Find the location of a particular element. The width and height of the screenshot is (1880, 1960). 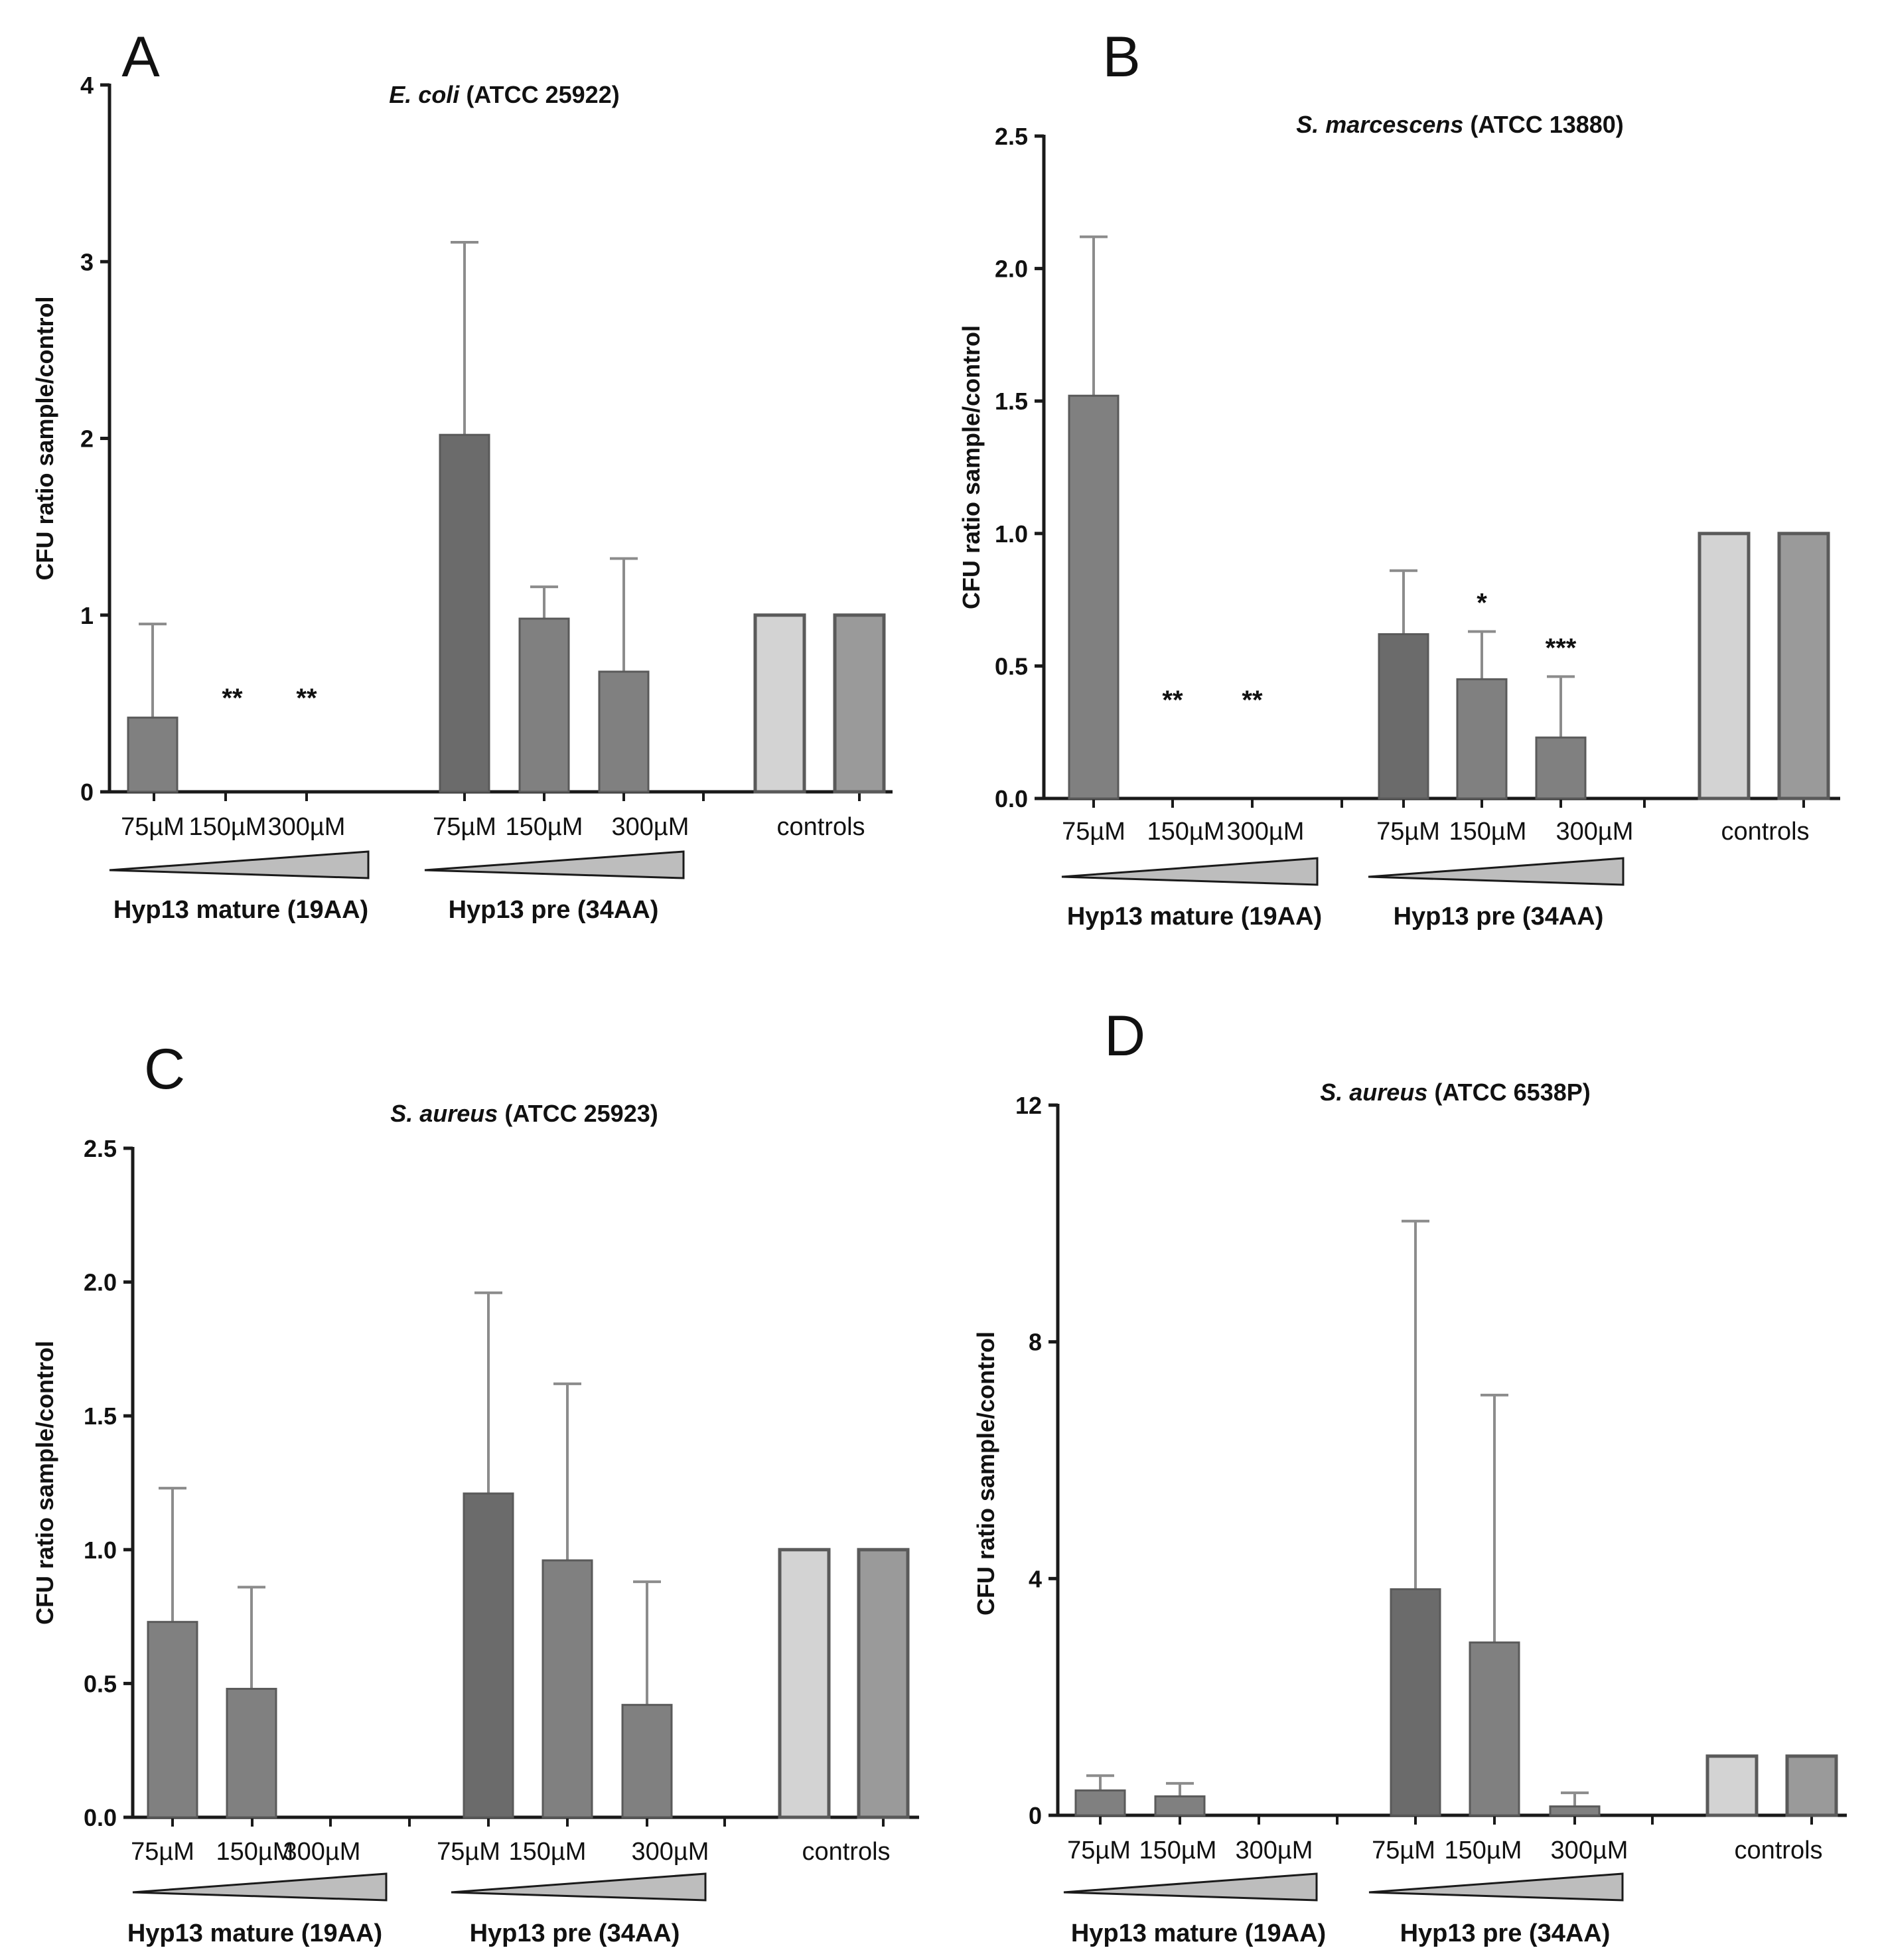

panel-letter: C is located at coordinates (164, 1069).